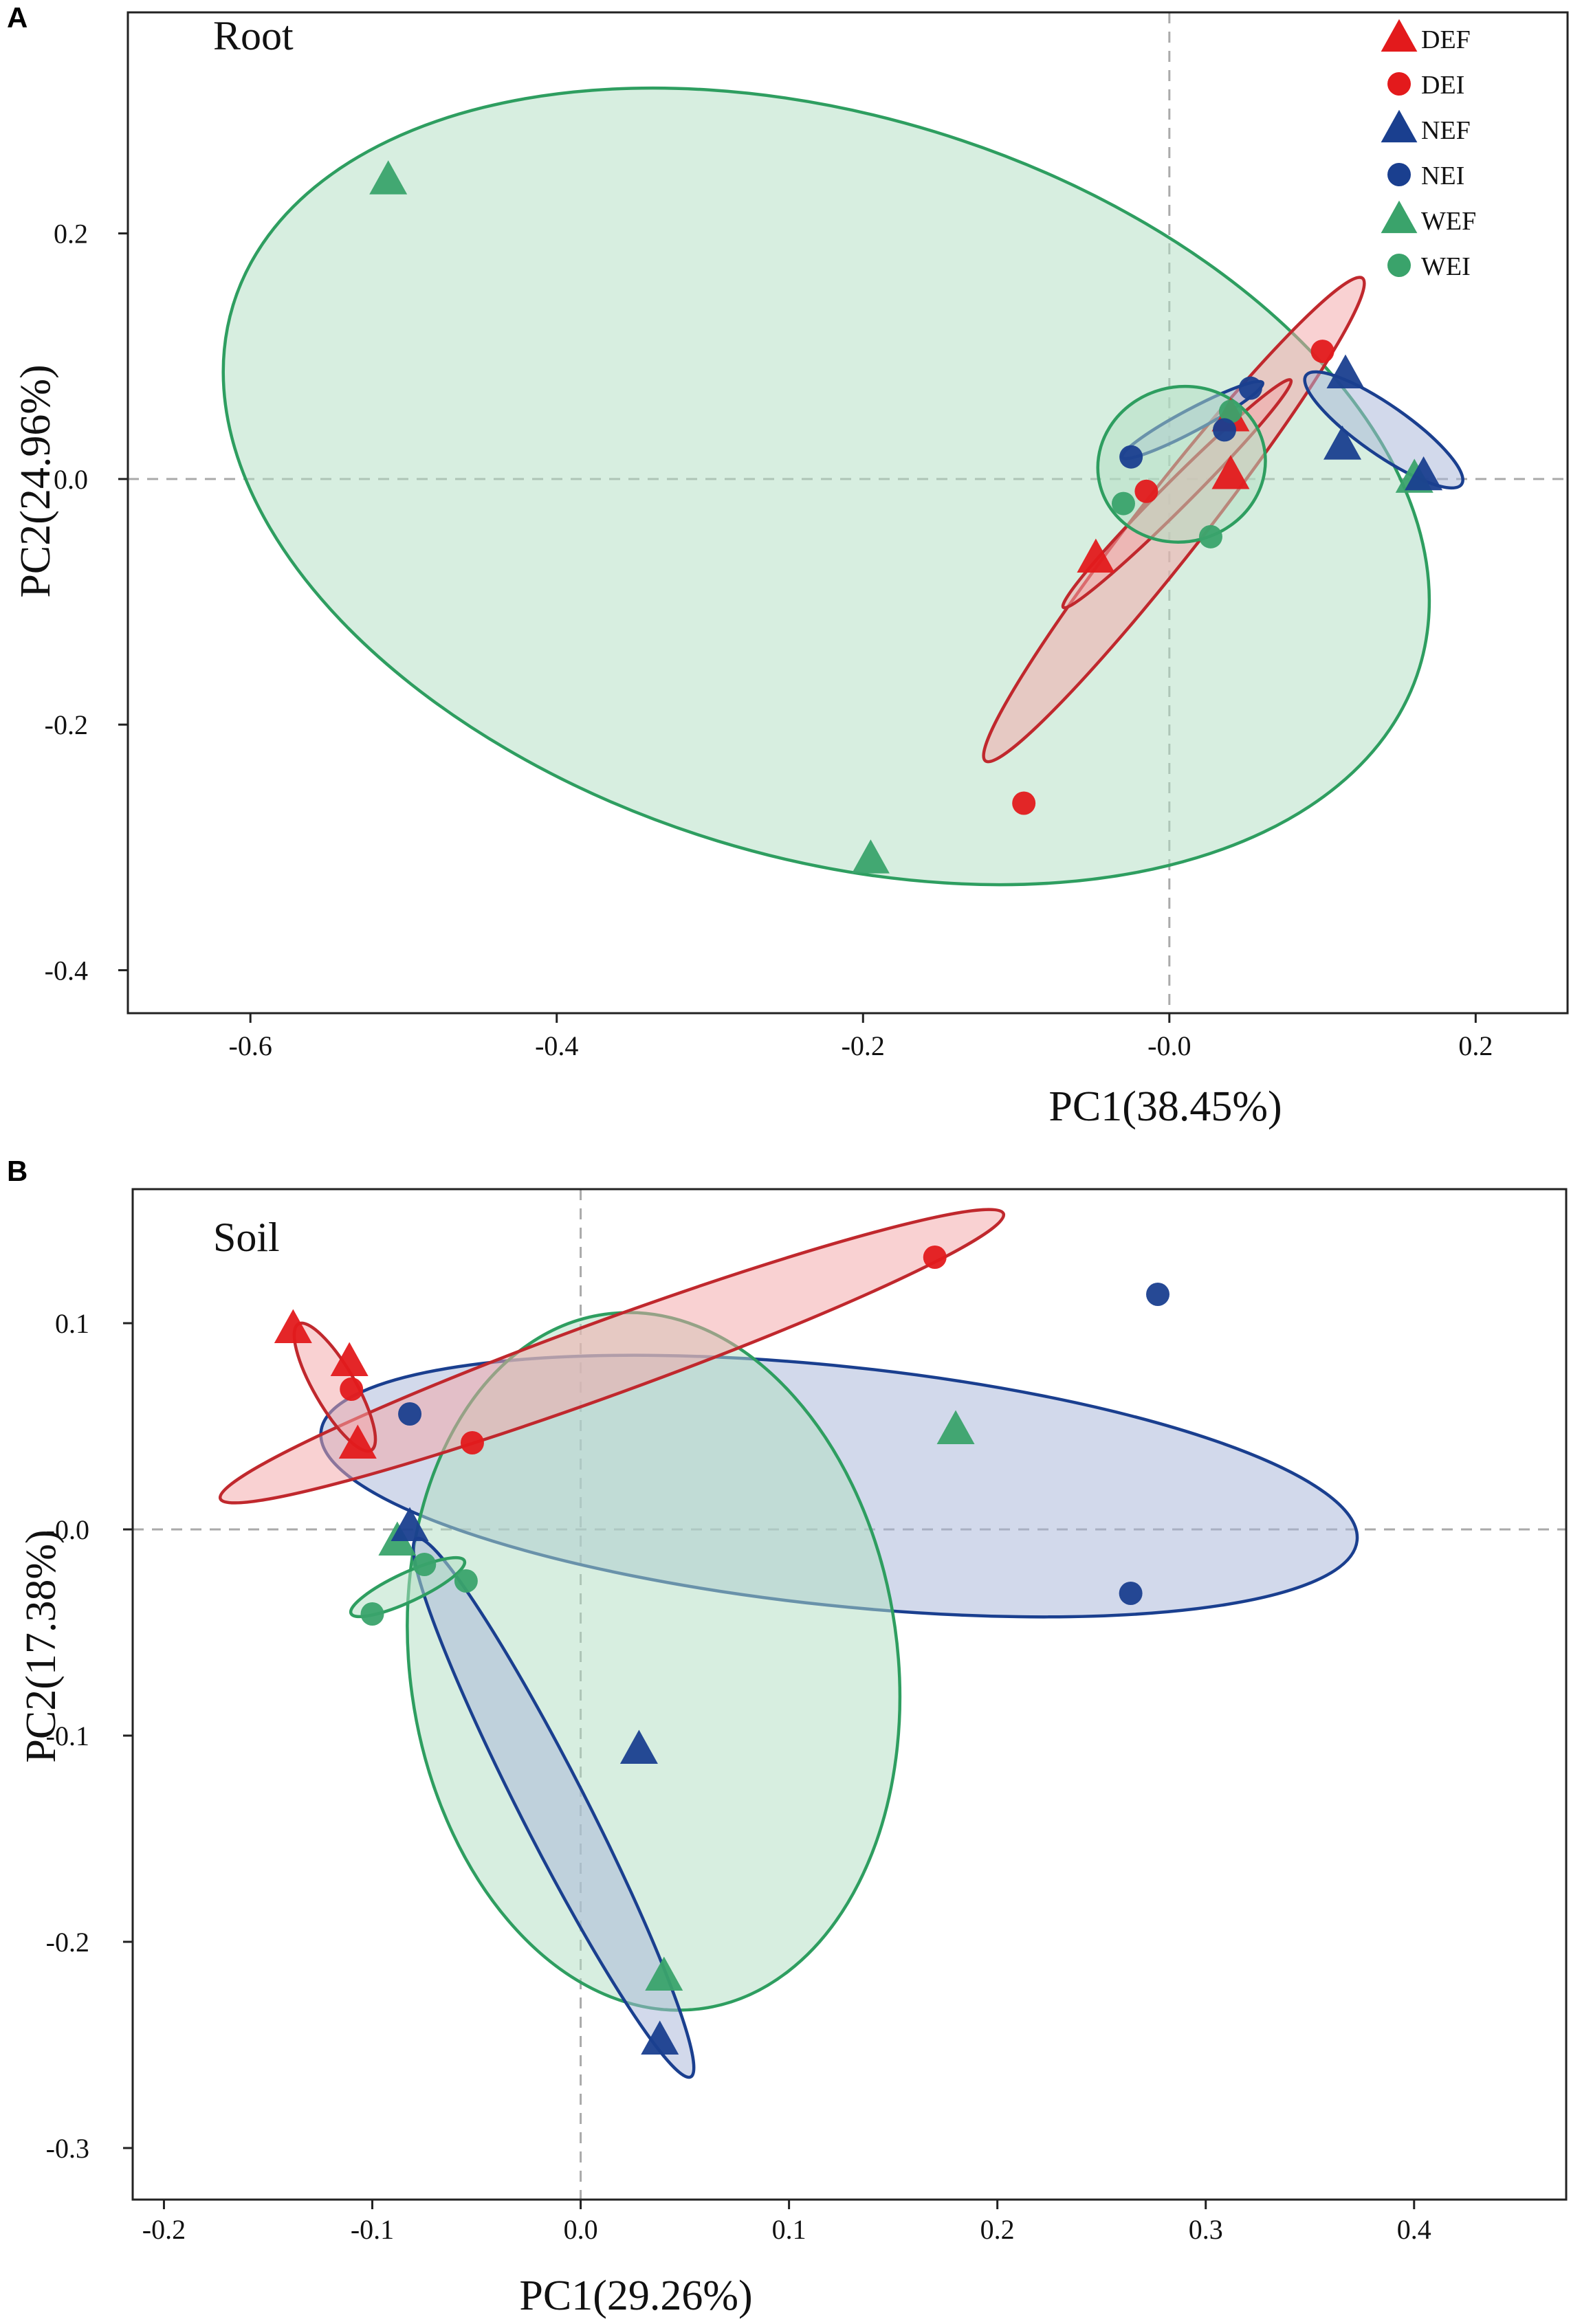 Image resolution: width=1571 pixels, height=2324 pixels. I want to click on x-axis-title: PC1(29.26%), so click(635, 2296).